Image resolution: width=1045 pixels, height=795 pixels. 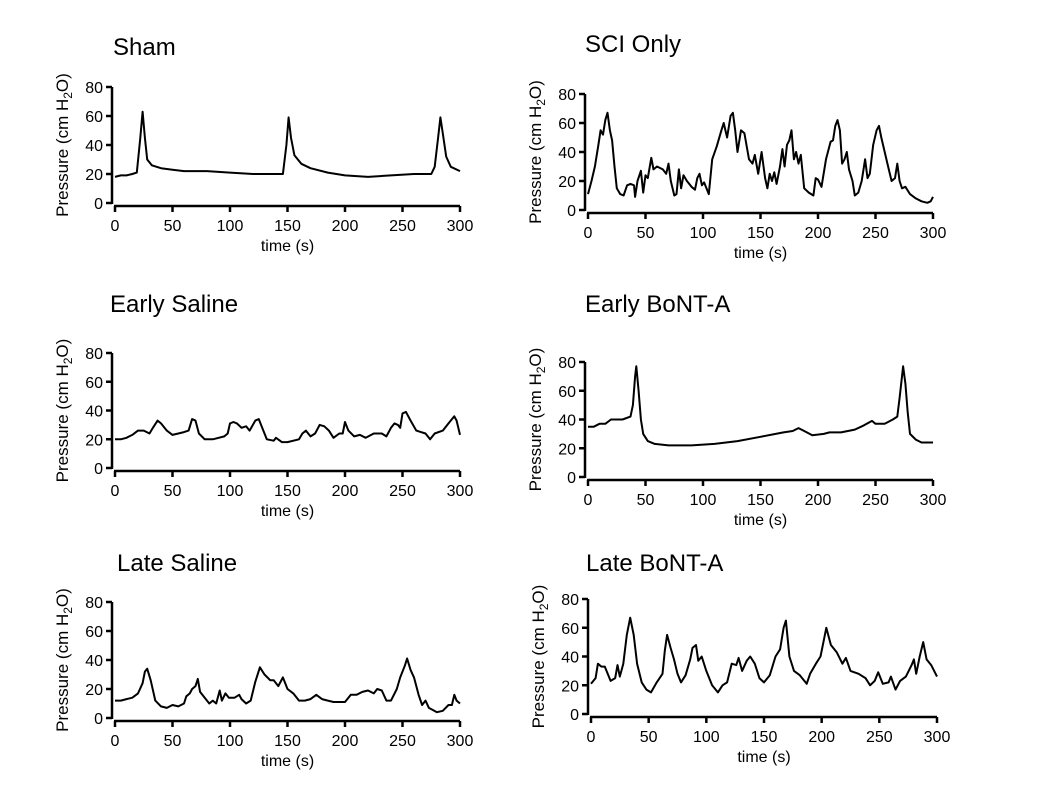 I want to click on x-tick-label: 50, so click(x=649, y=737).